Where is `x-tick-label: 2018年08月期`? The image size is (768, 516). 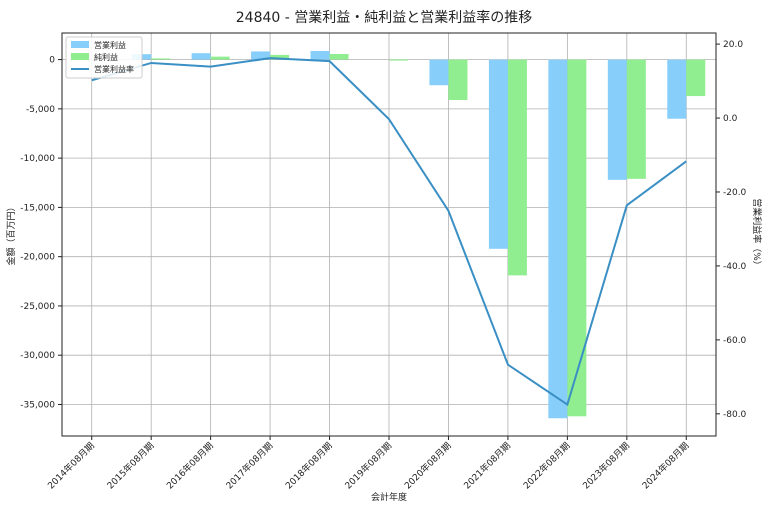 x-tick-label: 2018年08月期 is located at coordinates (309, 466).